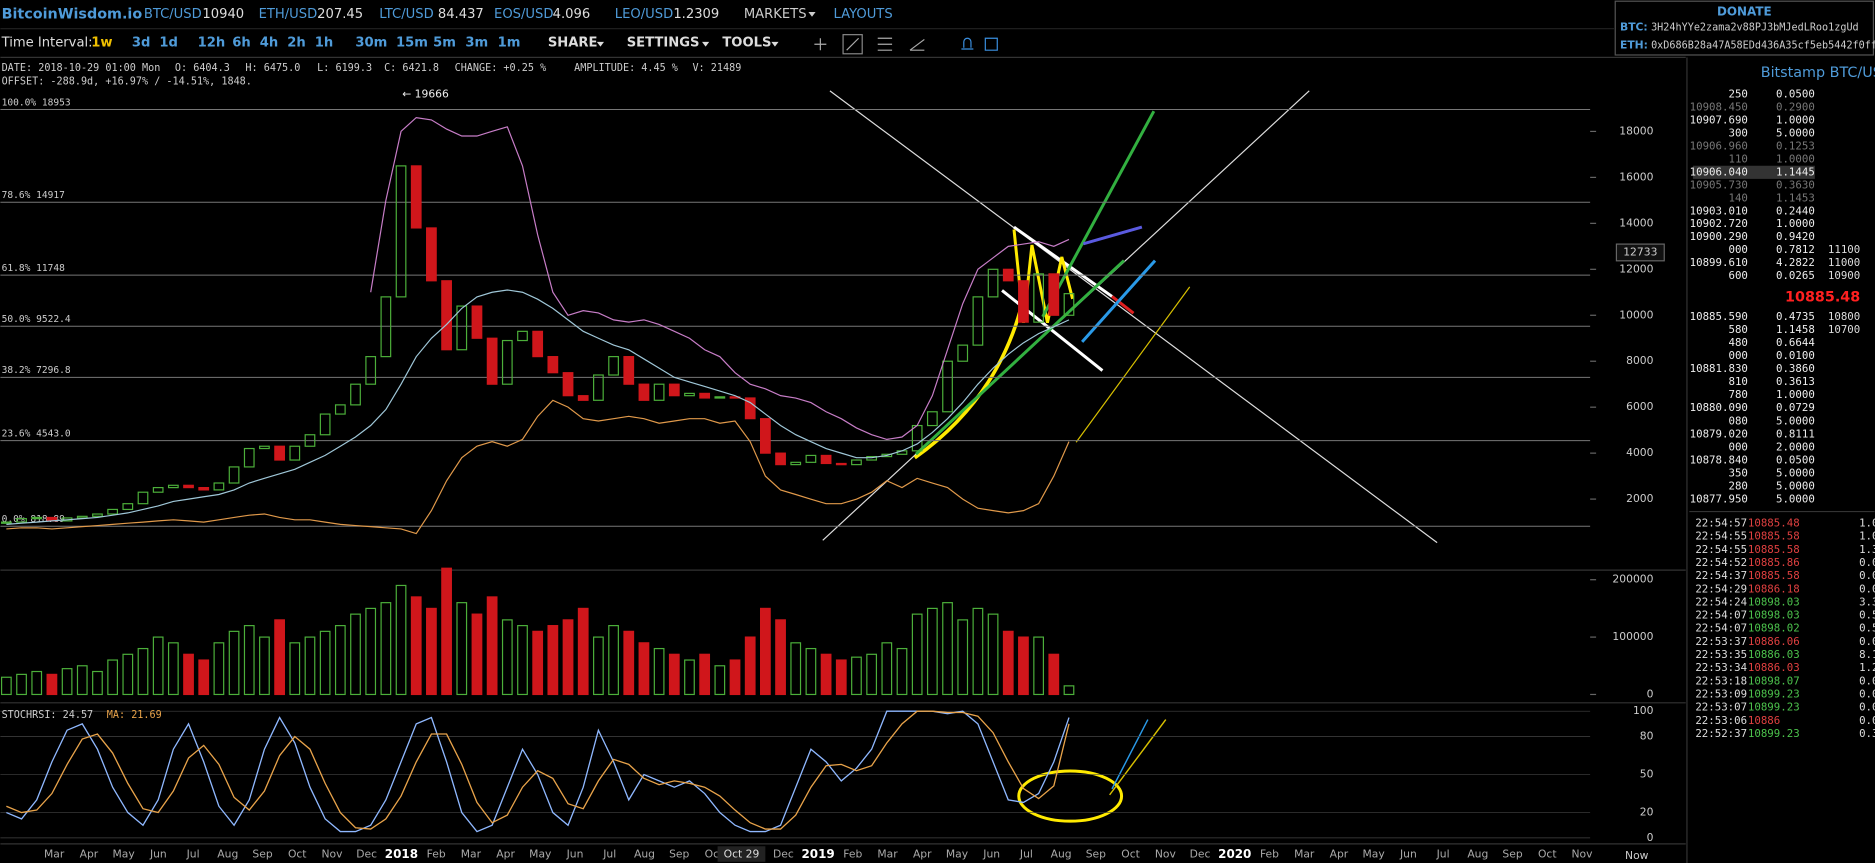 The height and width of the screenshot is (863, 1875). What do you see at coordinates (16, 195) in the screenshot?
I see `fib-pct: 78.6%` at bounding box center [16, 195].